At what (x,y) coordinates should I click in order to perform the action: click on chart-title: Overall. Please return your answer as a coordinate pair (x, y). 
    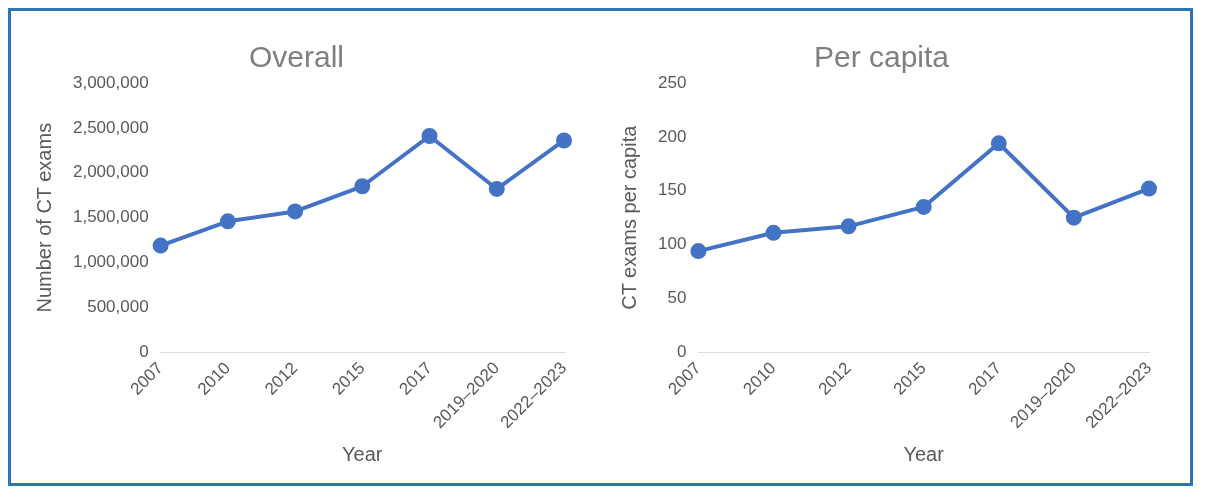
    Looking at the image, I should click on (296, 57).